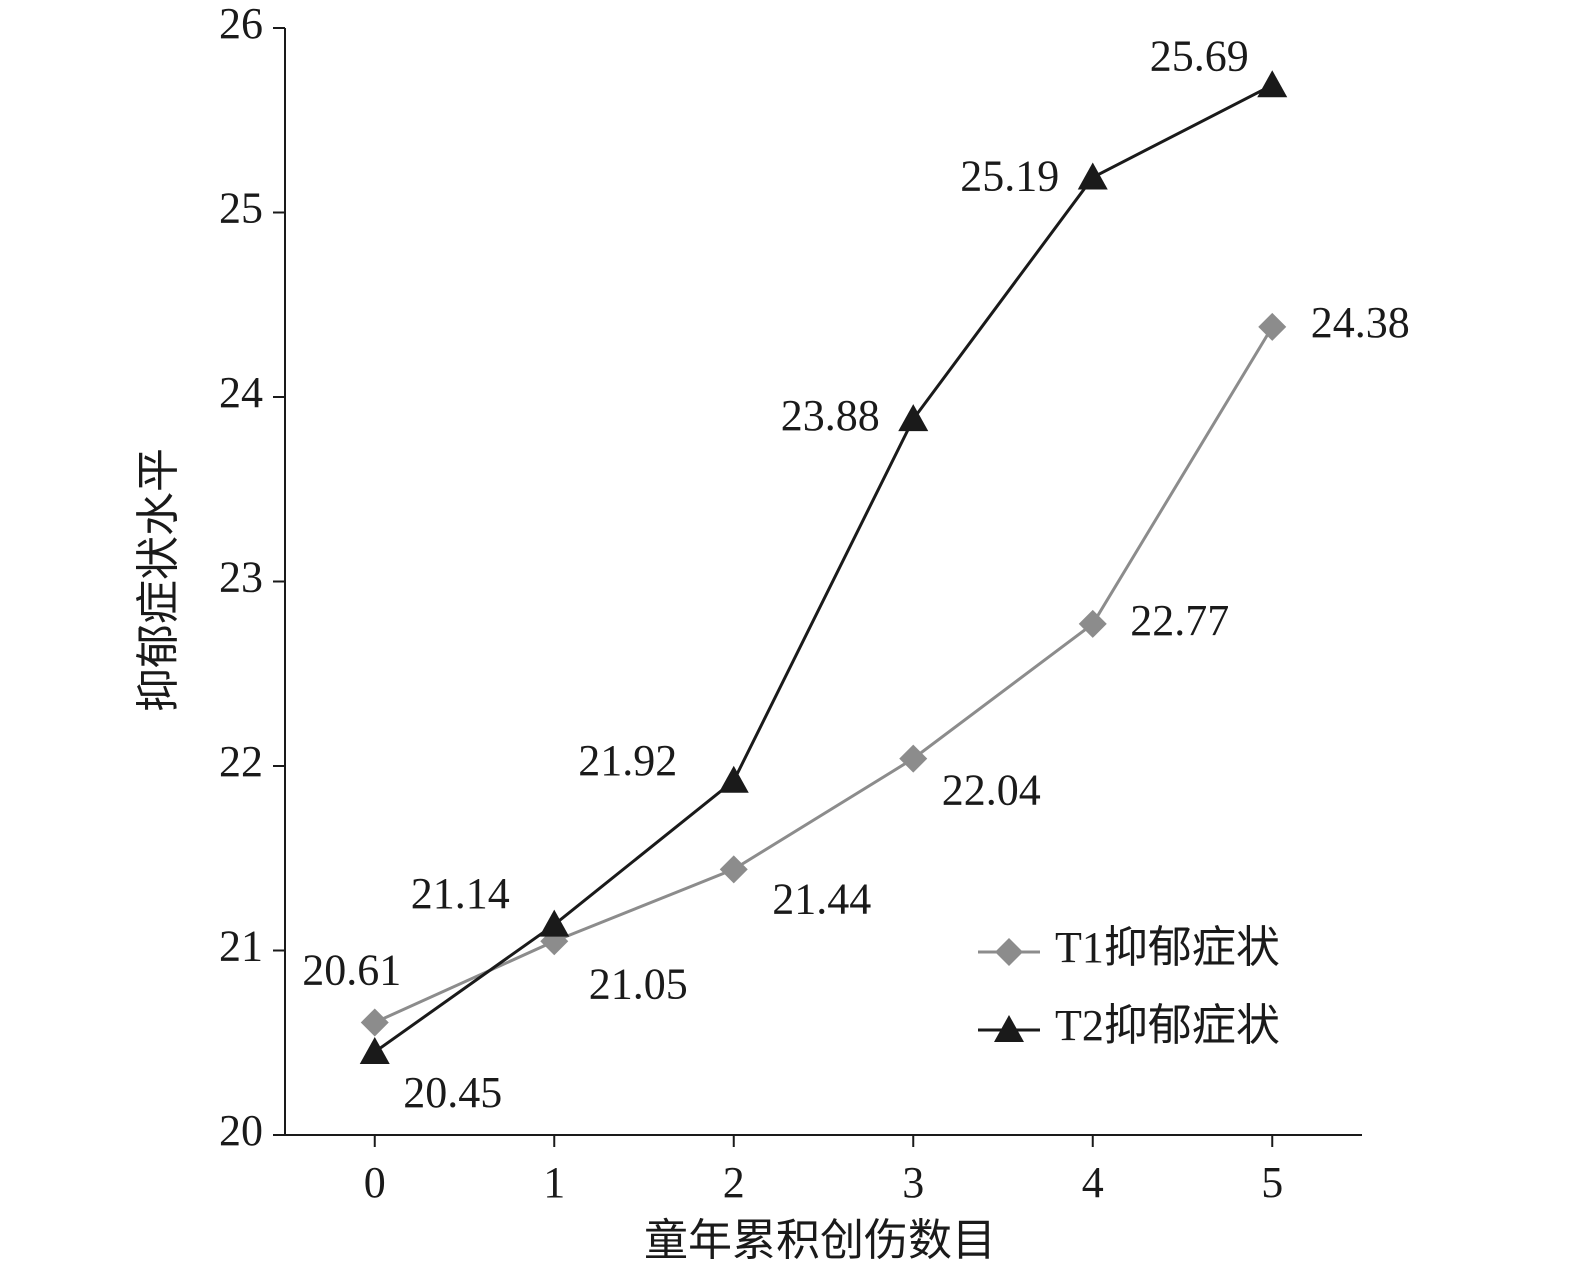  Describe the element at coordinates (241, 577) in the screenshot. I see `y-tick-label: 23` at that location.